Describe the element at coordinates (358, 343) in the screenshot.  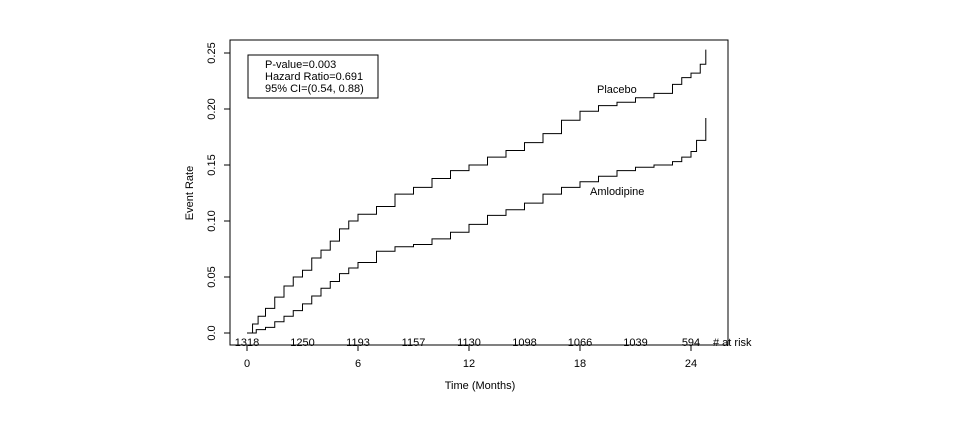
I see `at-risk-value: 1193` at that location.